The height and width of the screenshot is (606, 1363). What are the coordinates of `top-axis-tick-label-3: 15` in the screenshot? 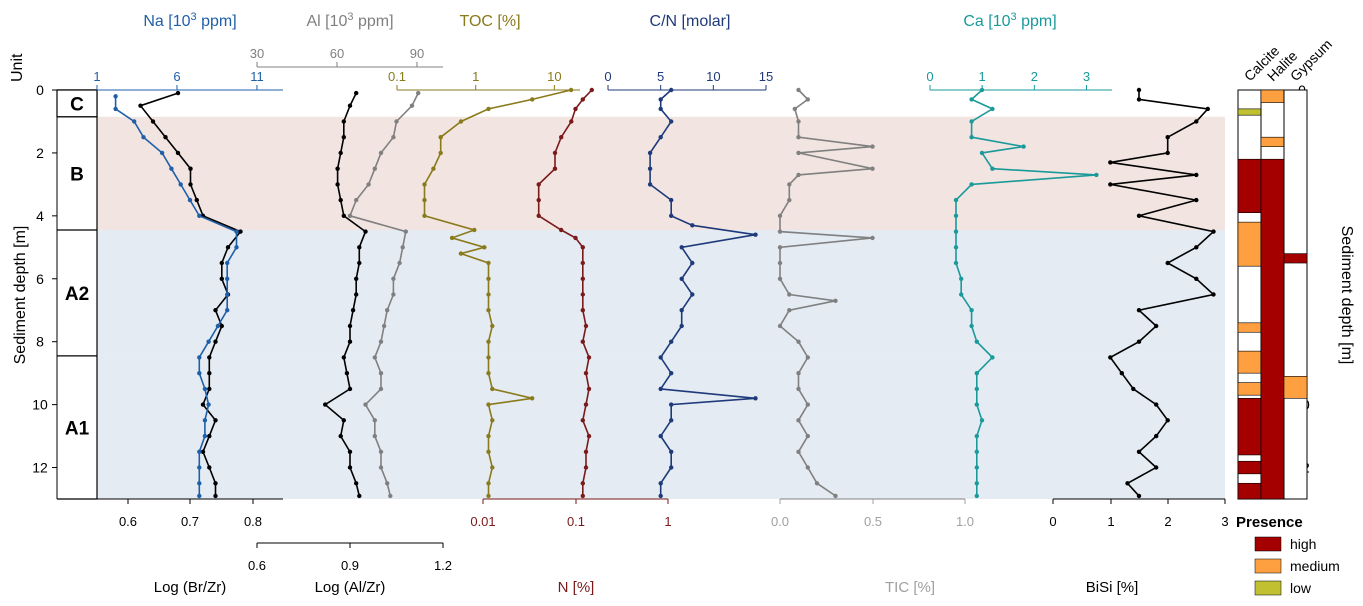 It's located at (766, 76).